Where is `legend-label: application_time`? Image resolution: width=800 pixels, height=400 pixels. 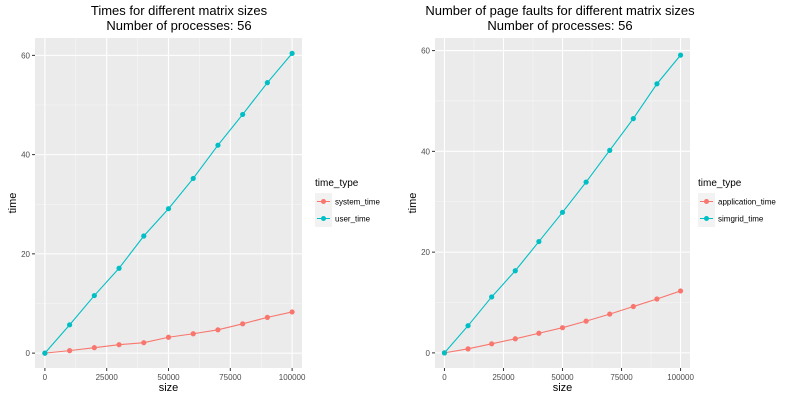
legend-label: application_time is located at coordinates (747, 202).